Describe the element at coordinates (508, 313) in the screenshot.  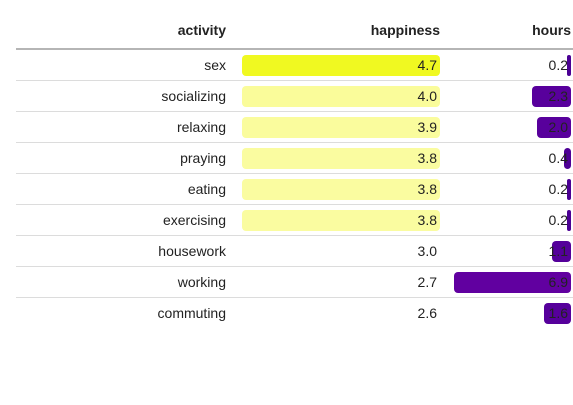
I see `hours-cell: 1.6` at that location.